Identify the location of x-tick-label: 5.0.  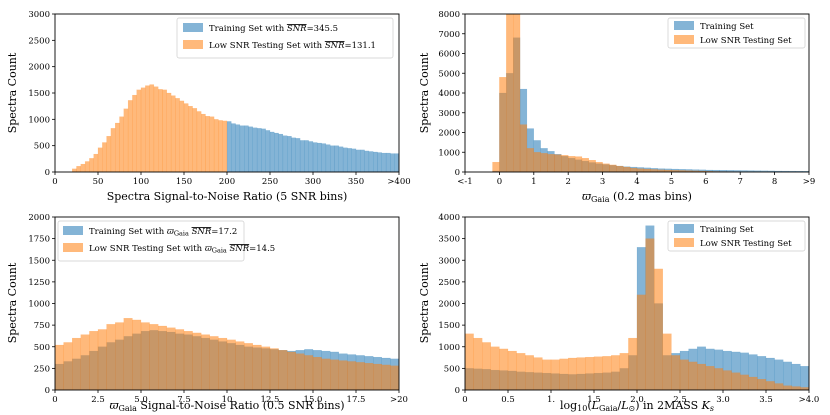
(141, 400).